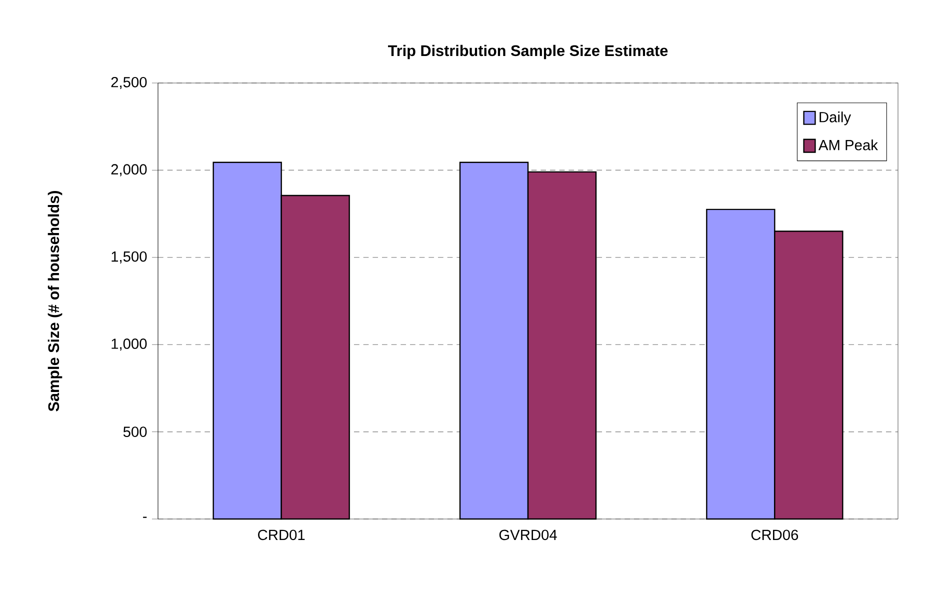  Describe the element at coordinates (55, 301) in the screenshot. I see `y-axis-title: Sample Size (# of households)` at that location.